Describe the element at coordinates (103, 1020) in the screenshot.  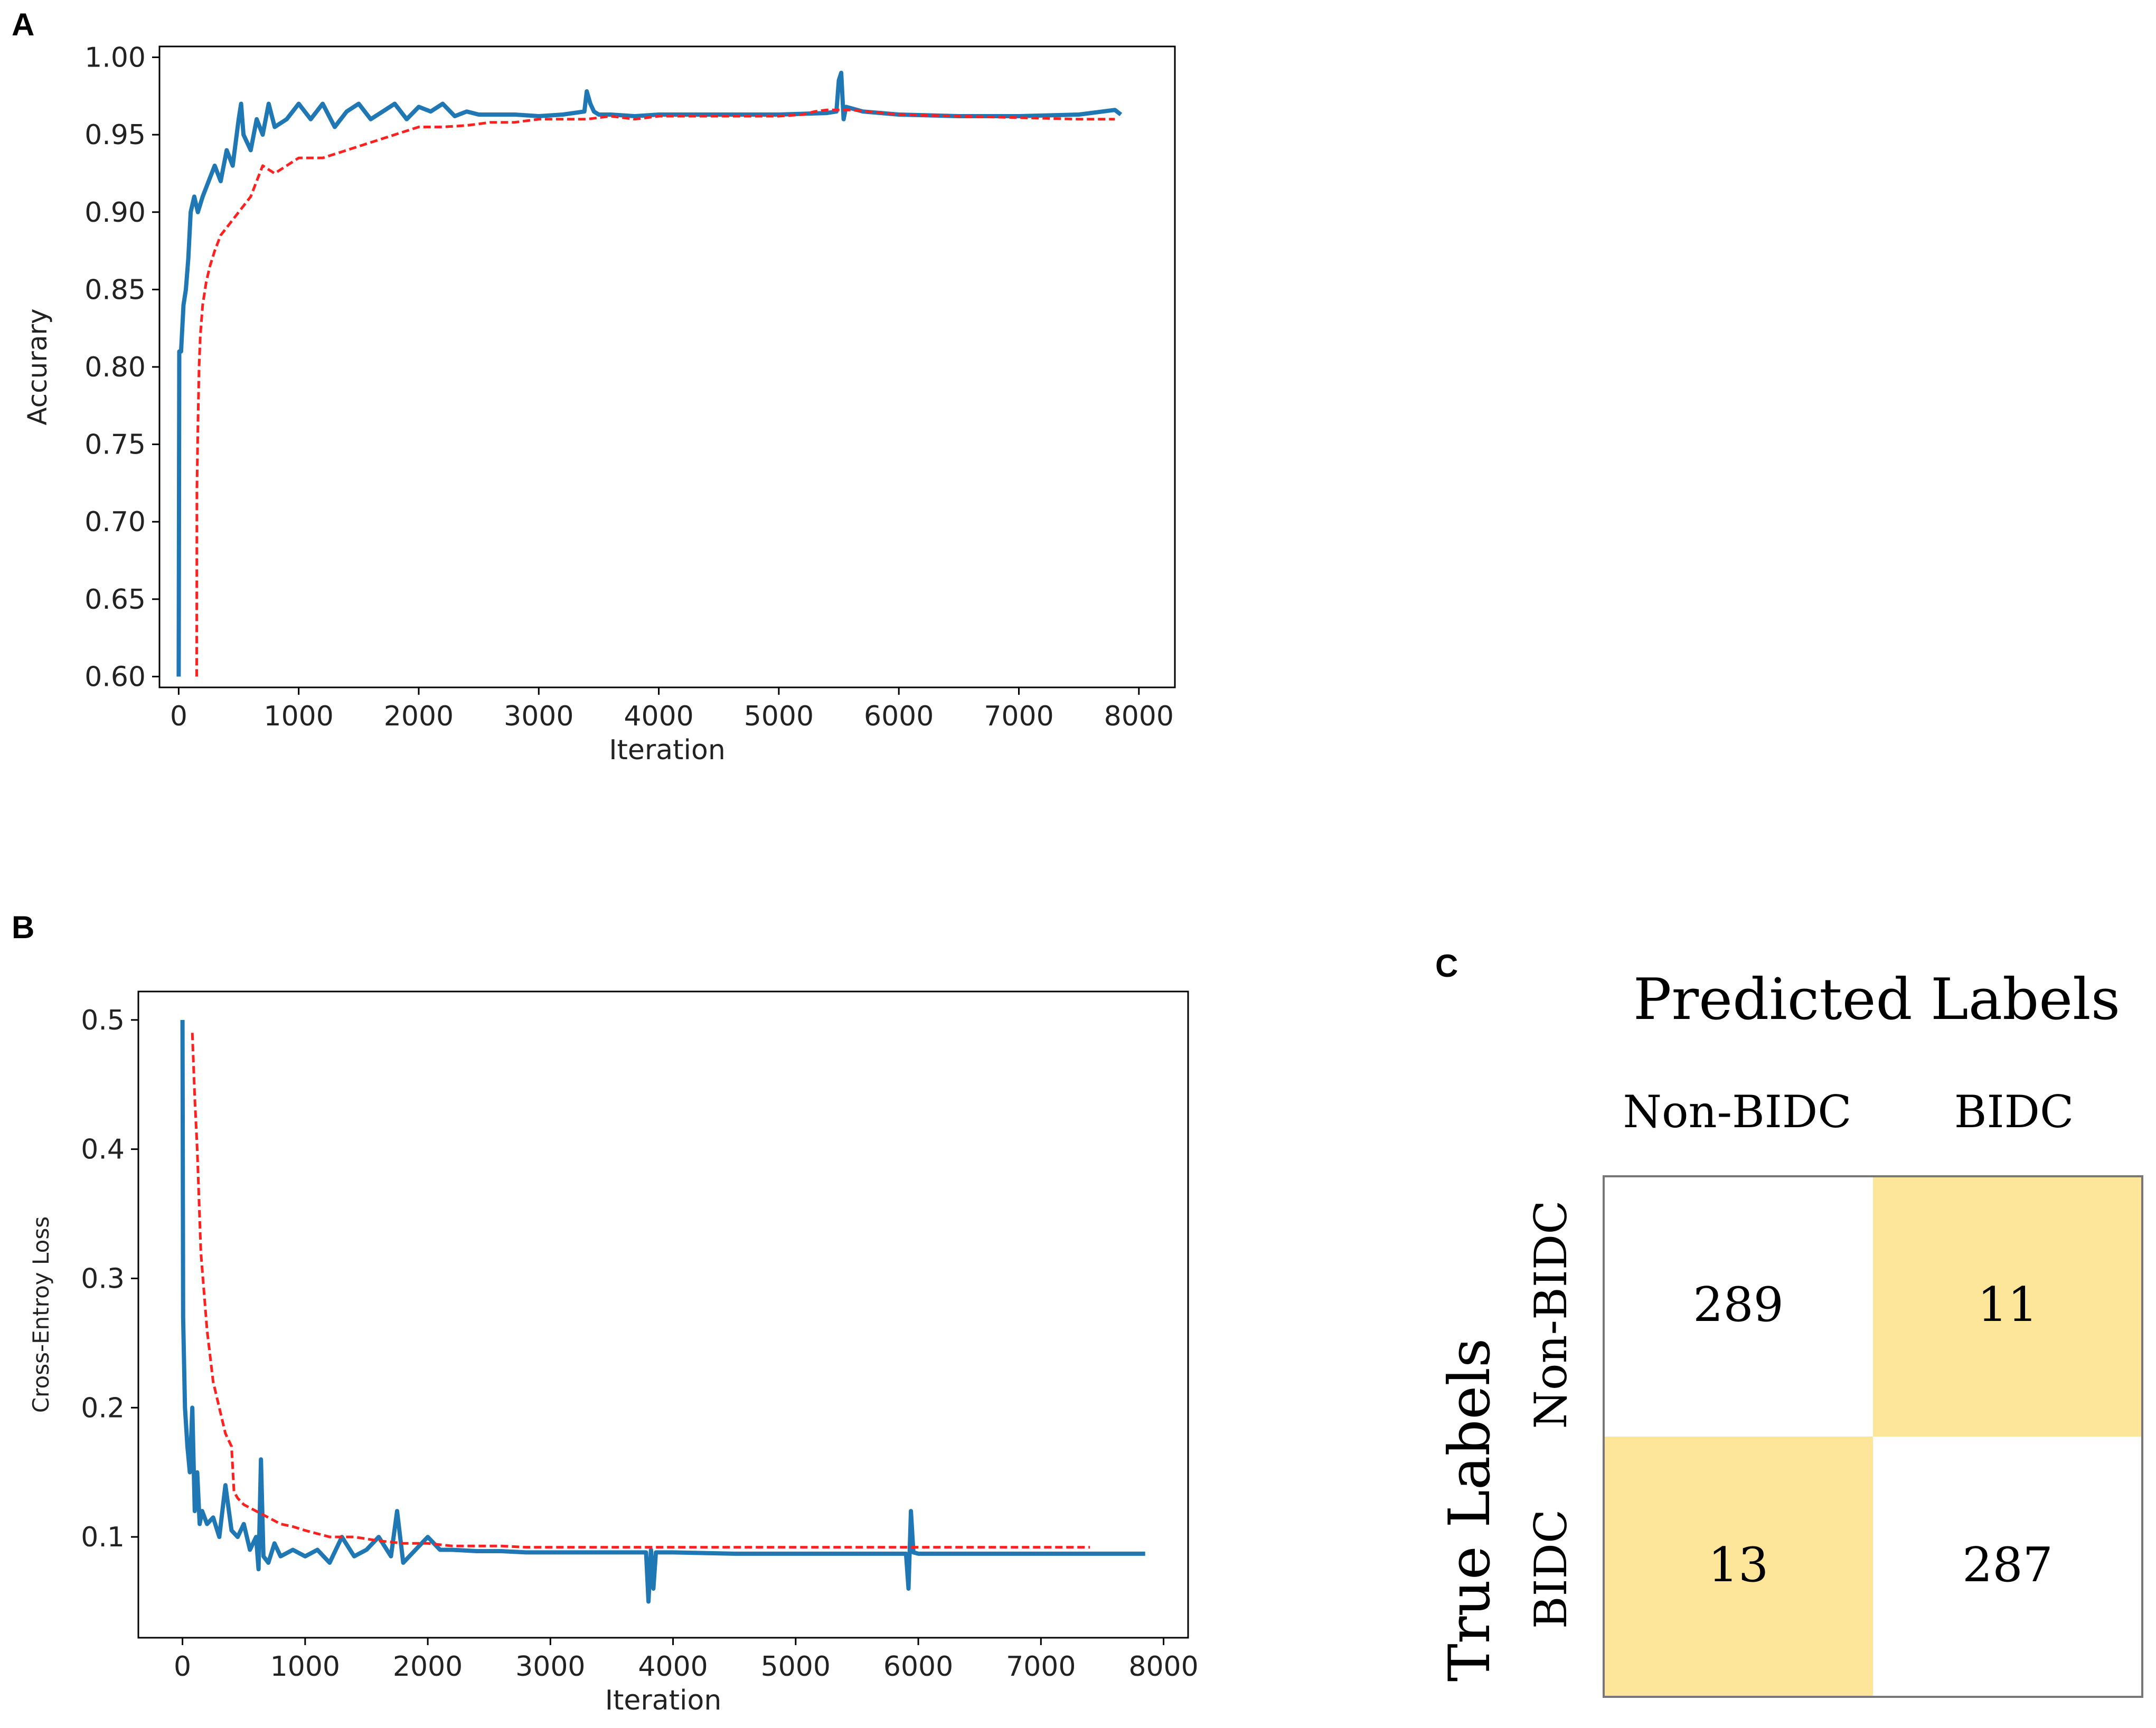
I see `y-tick-label: 0.5` at that location.